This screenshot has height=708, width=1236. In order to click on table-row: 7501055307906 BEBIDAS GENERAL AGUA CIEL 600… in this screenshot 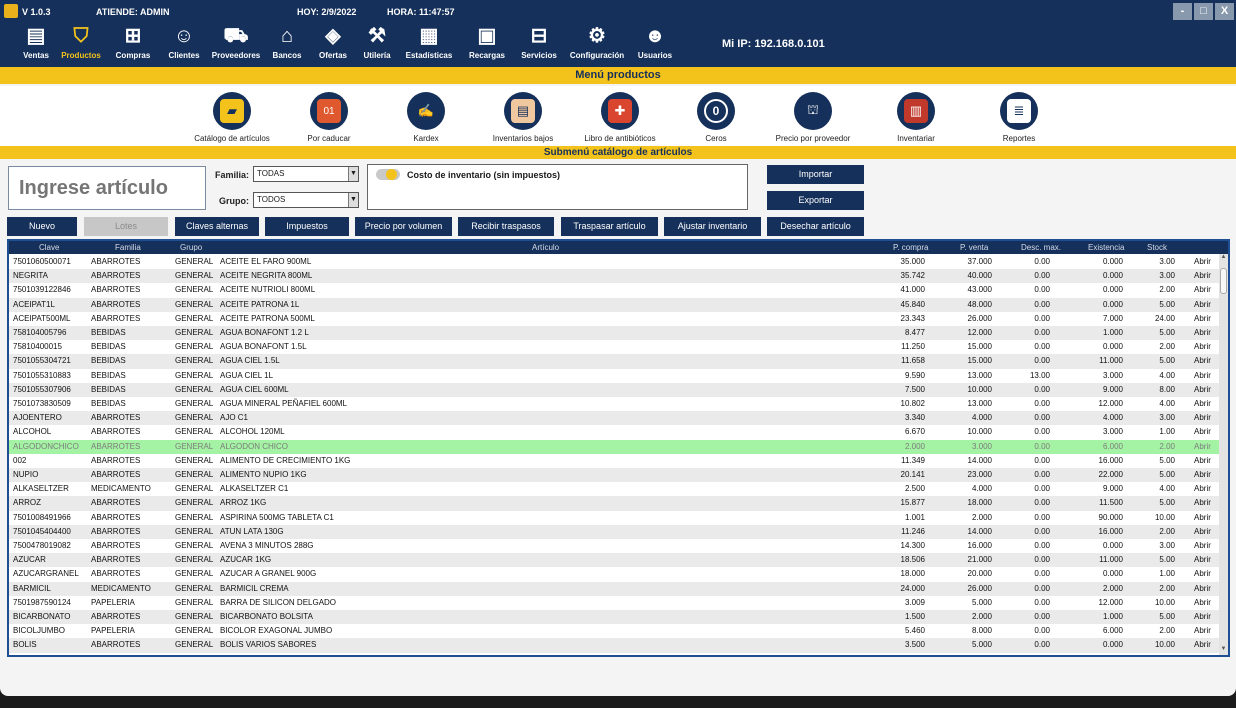, I will do `click(615, 389)`.